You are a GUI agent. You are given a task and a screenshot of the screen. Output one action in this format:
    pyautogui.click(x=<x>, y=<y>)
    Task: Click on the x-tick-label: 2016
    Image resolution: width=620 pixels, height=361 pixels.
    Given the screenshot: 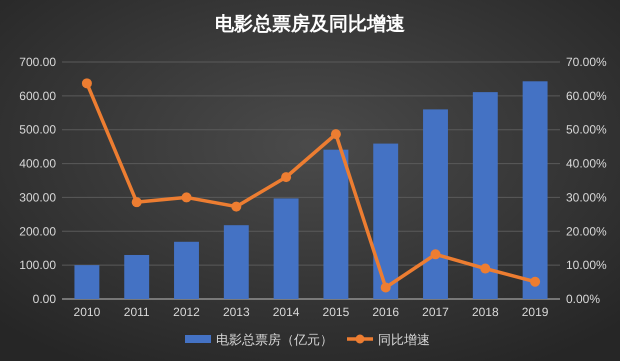 What is the action you would take?
    pyautogui.click(x=386, y=312)
    